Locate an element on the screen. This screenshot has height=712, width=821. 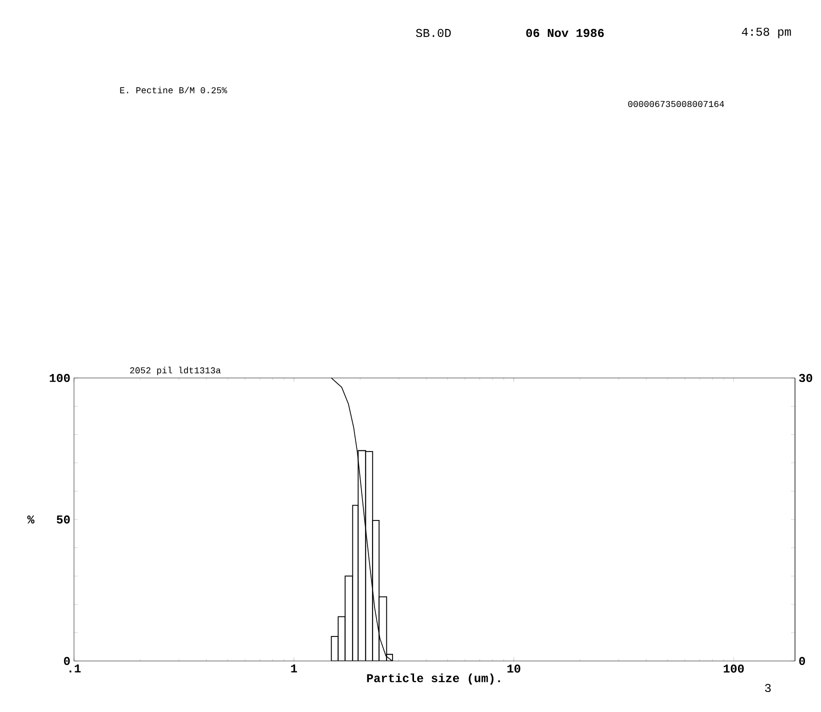
chart-subtitle: 000006735008007164 is located at coordinates (676, 104).